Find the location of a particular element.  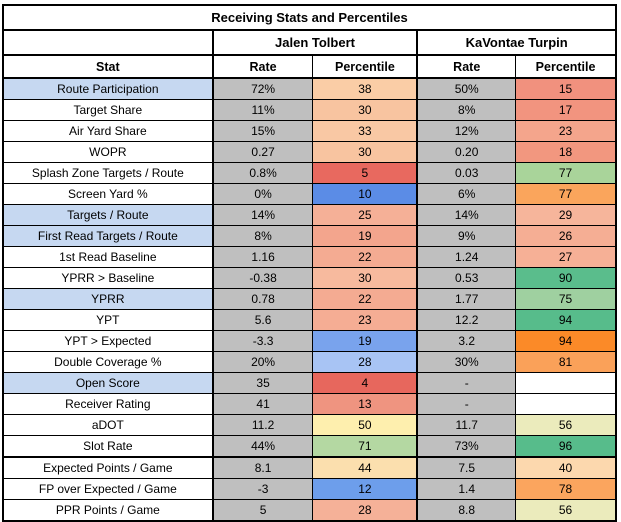

percentile-cell-jalen: 4 is located at coordinates (365, 383).